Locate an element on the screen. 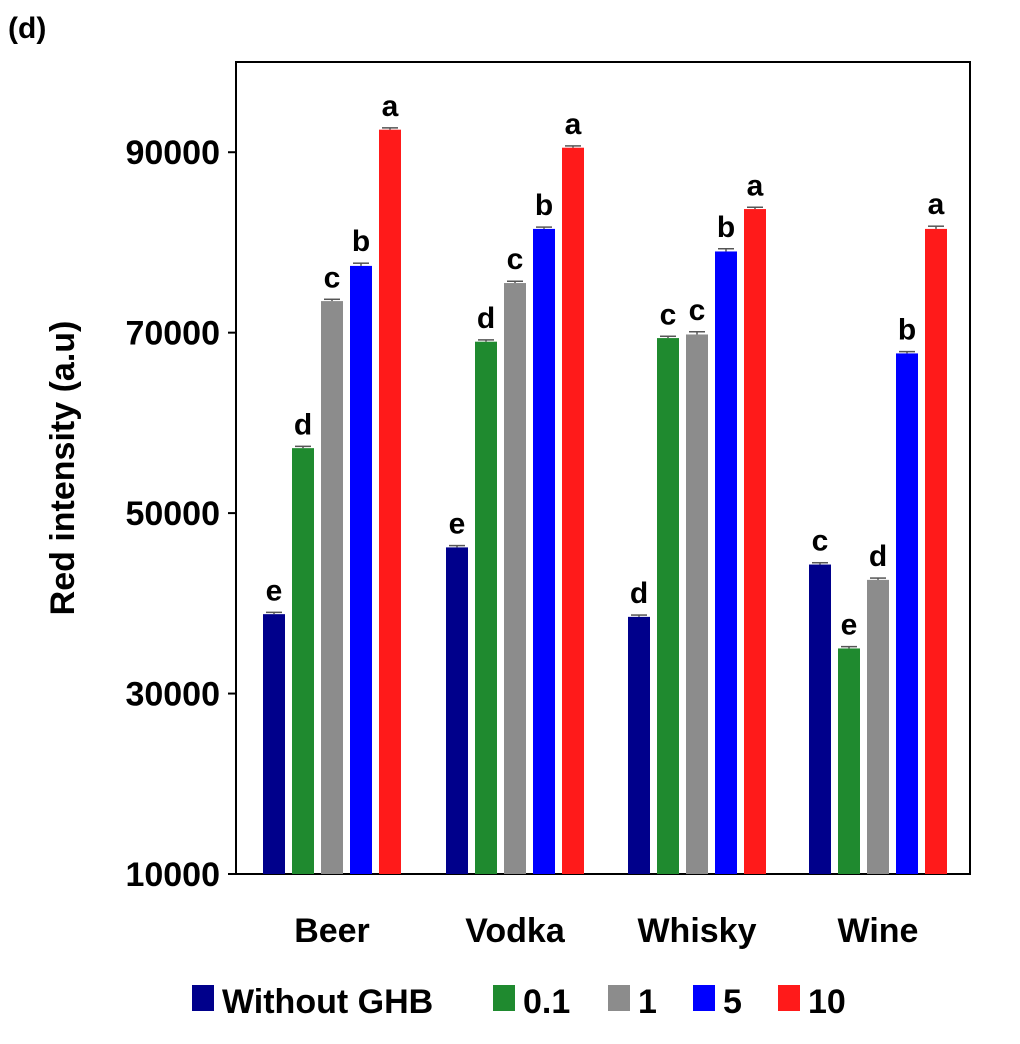  y-tick-label: 10000 is located at coordinates (172, 875).